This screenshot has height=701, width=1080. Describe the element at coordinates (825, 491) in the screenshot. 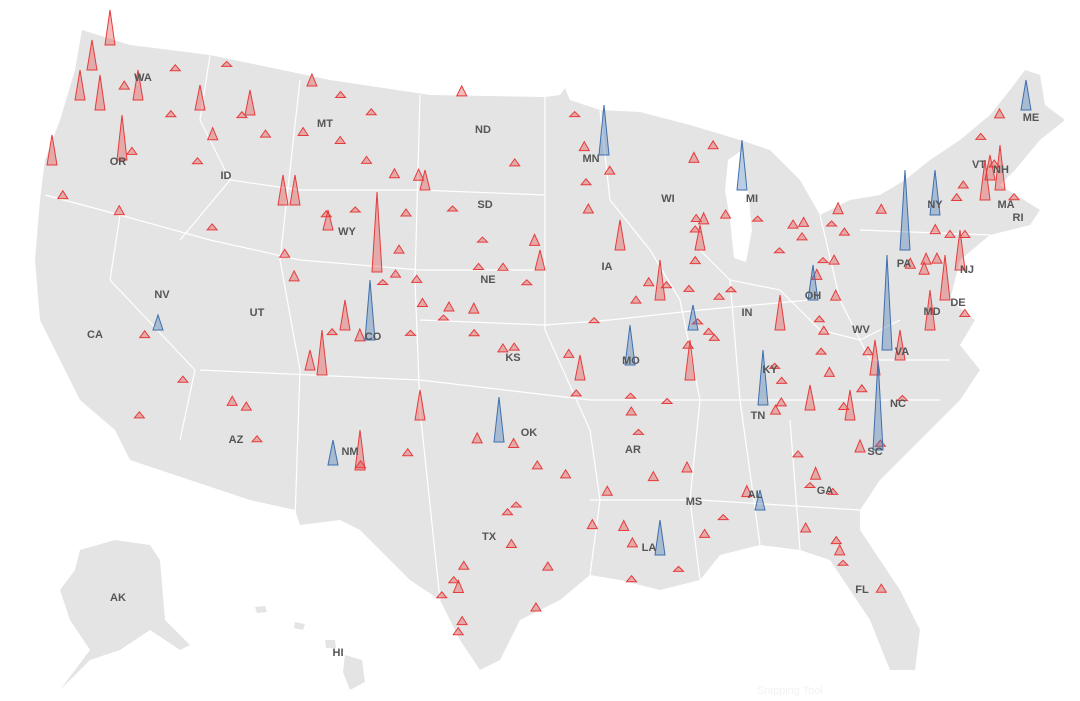

I see `state-label: GA` at that location.